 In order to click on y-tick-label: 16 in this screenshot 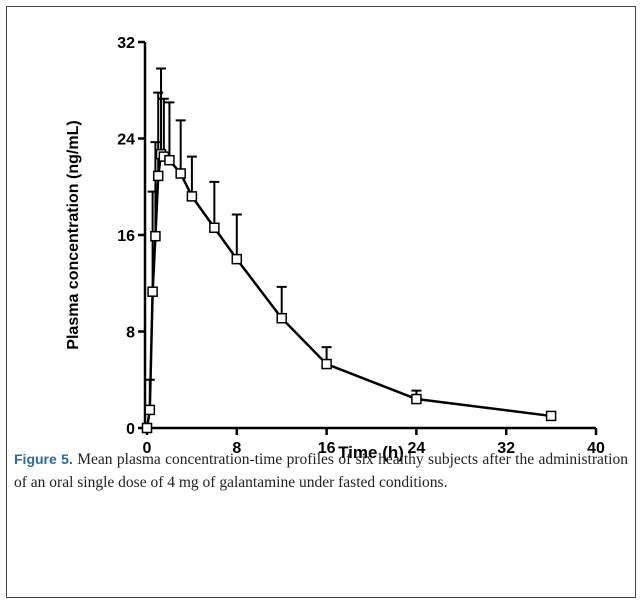, I will do `click(126, 236)`.